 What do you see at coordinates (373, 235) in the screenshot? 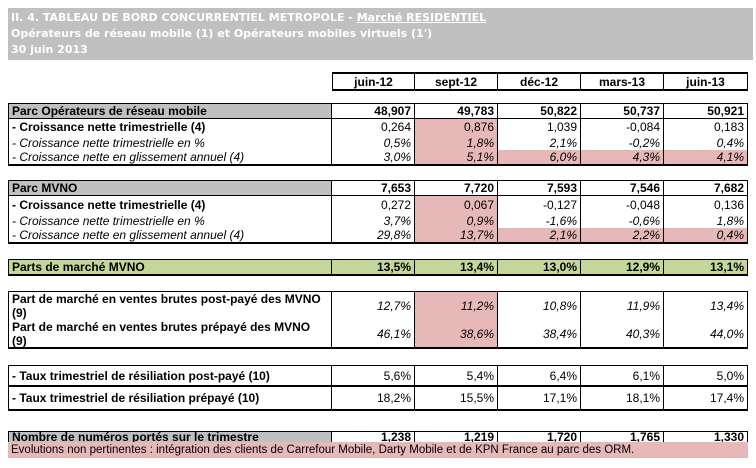
I see `value-cell: 29,8%` at bounding box center [373, 235].